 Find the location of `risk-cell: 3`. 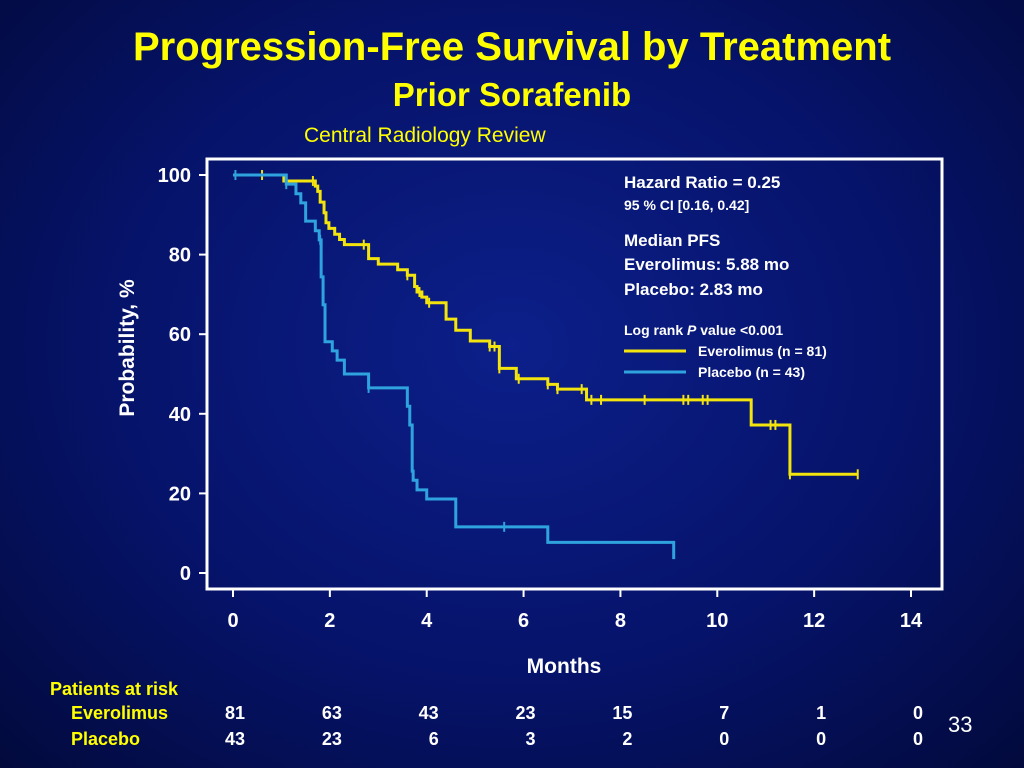

risk-cell: 3 is located at coordinates (530, 739).